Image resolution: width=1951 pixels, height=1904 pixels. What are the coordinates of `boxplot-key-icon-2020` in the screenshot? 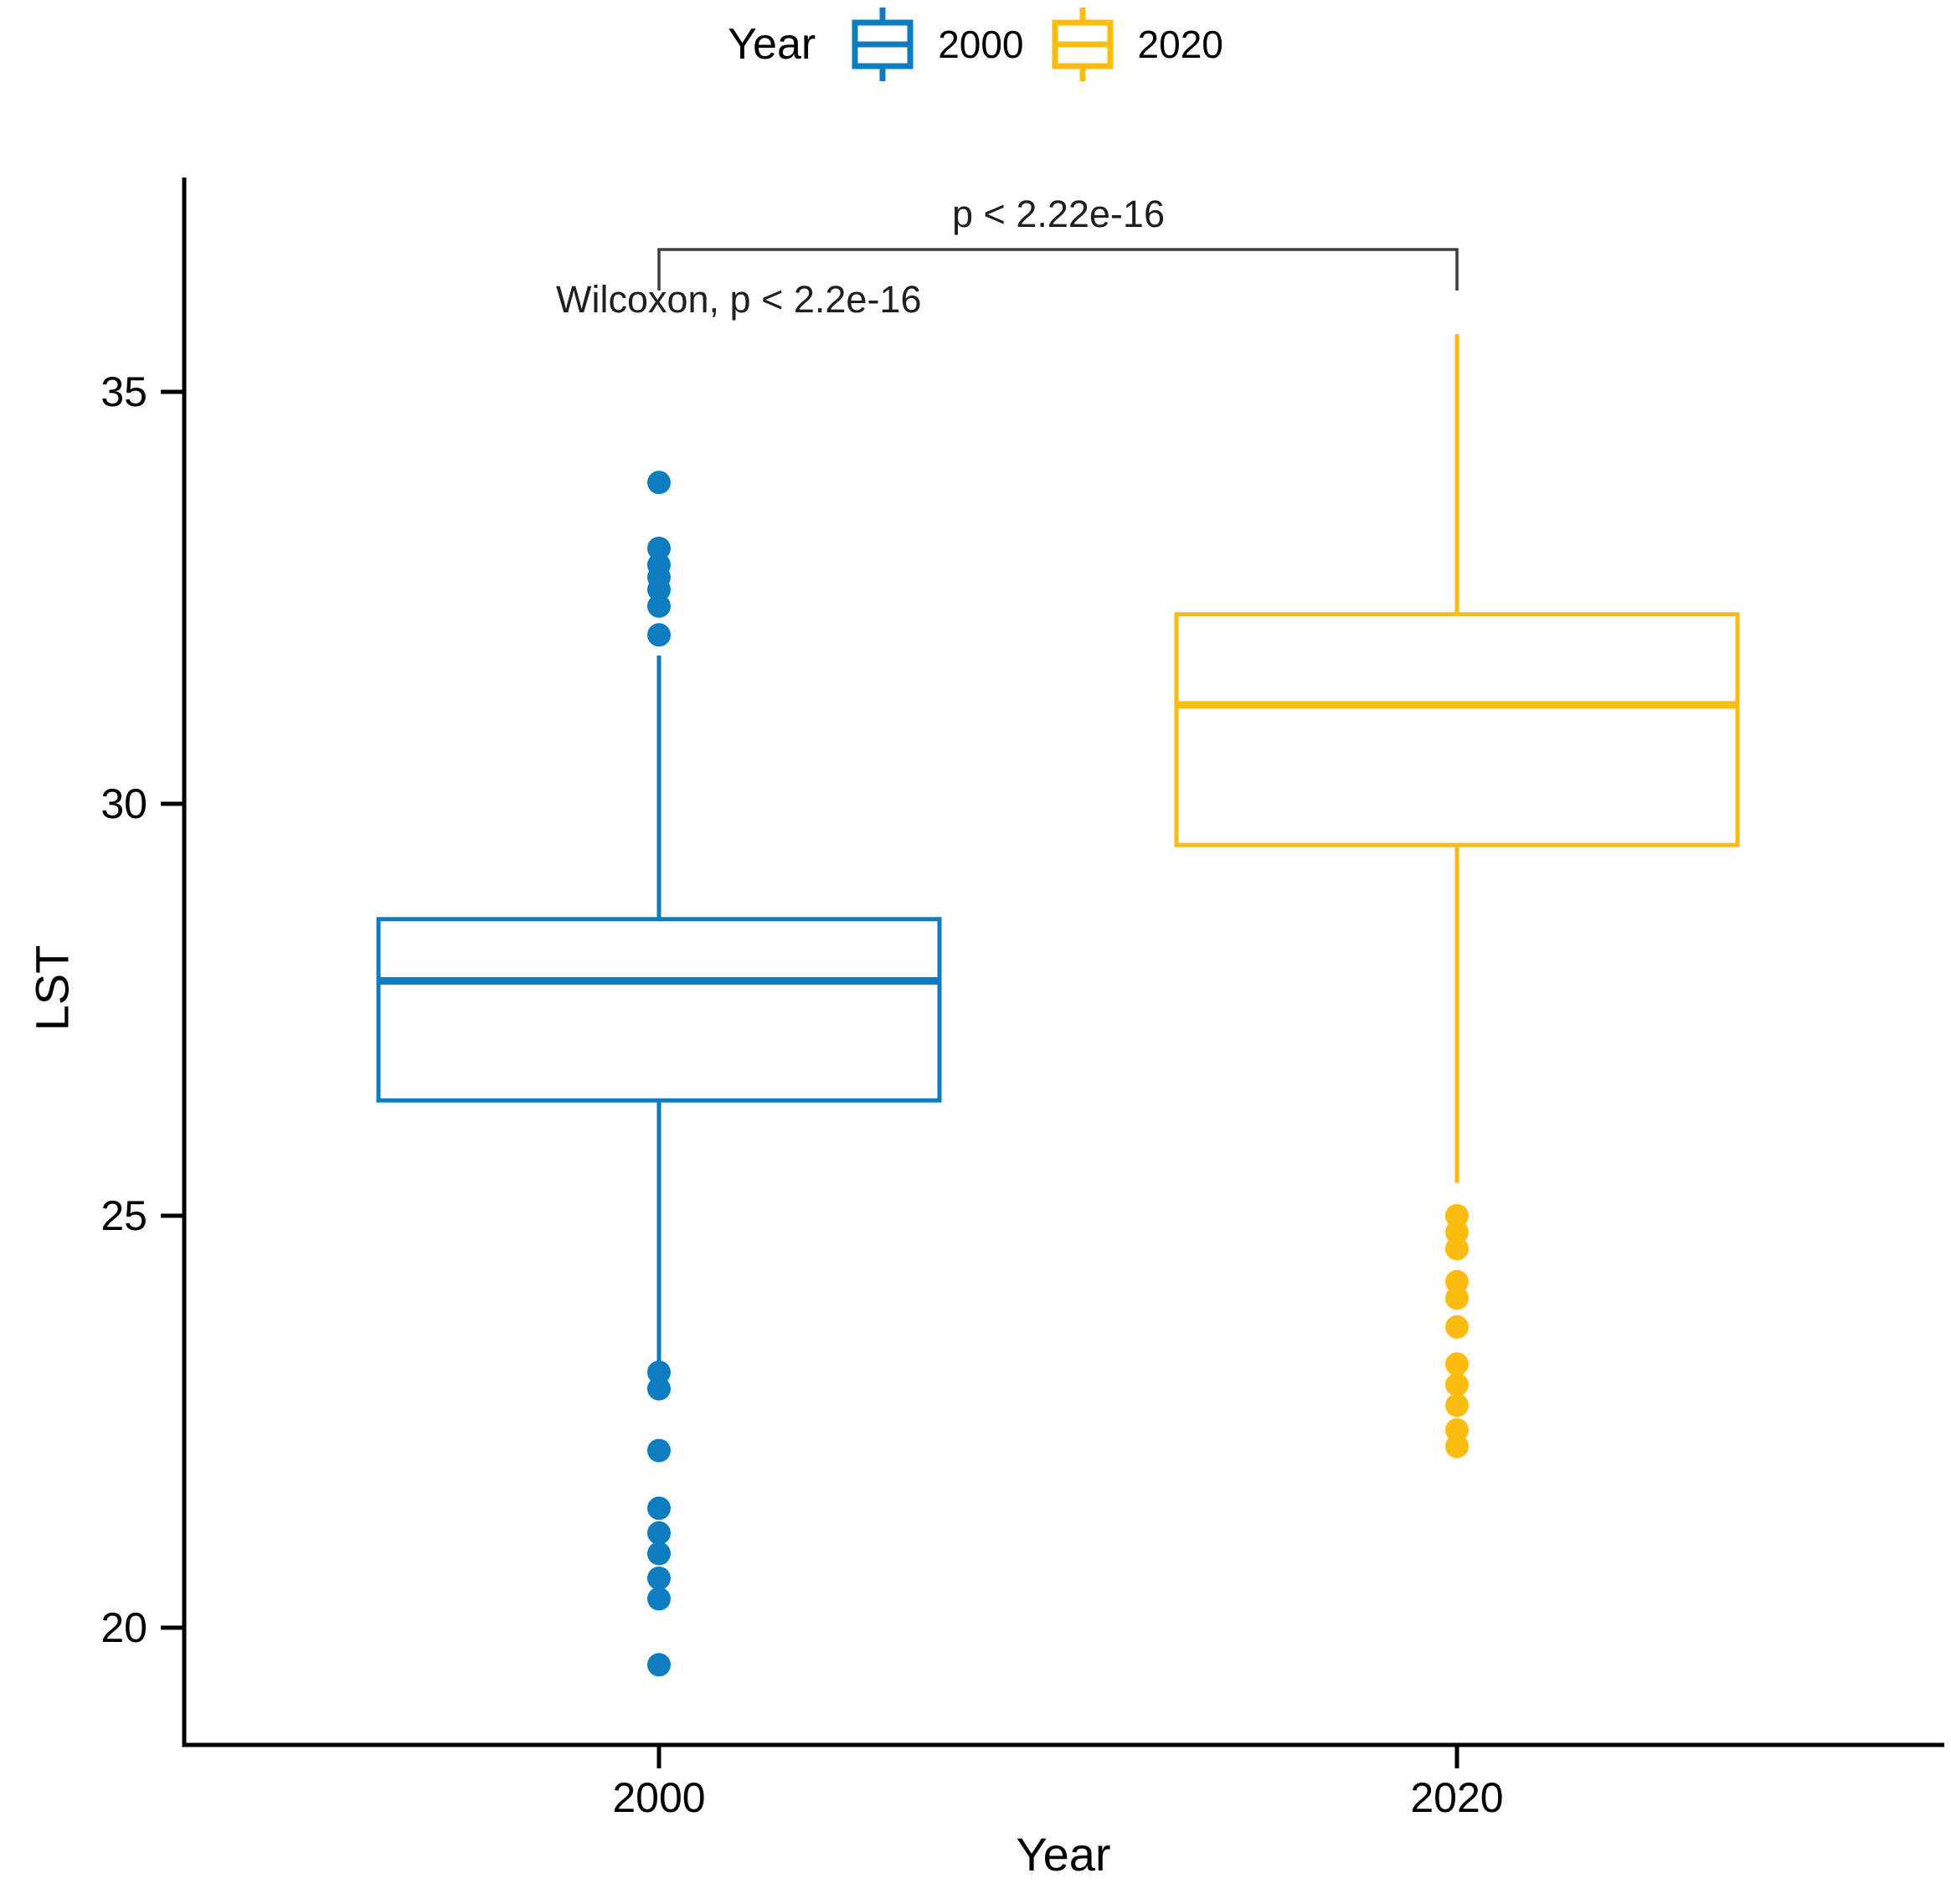 It's located at (1083, 44).